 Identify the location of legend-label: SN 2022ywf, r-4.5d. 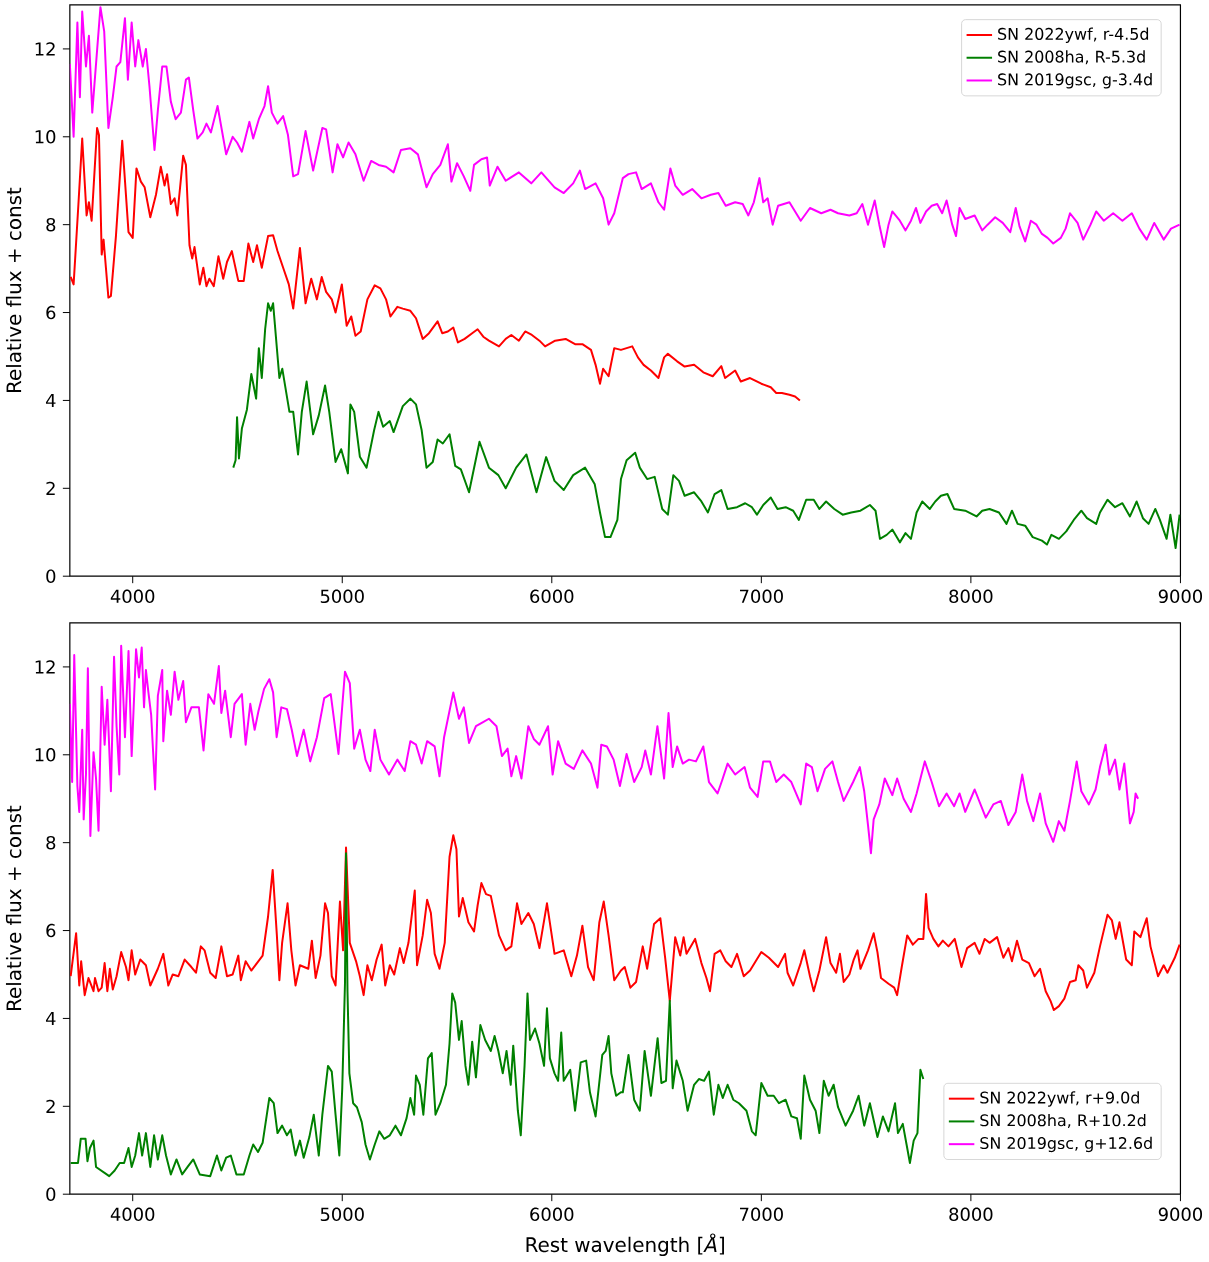
(1073, 35).